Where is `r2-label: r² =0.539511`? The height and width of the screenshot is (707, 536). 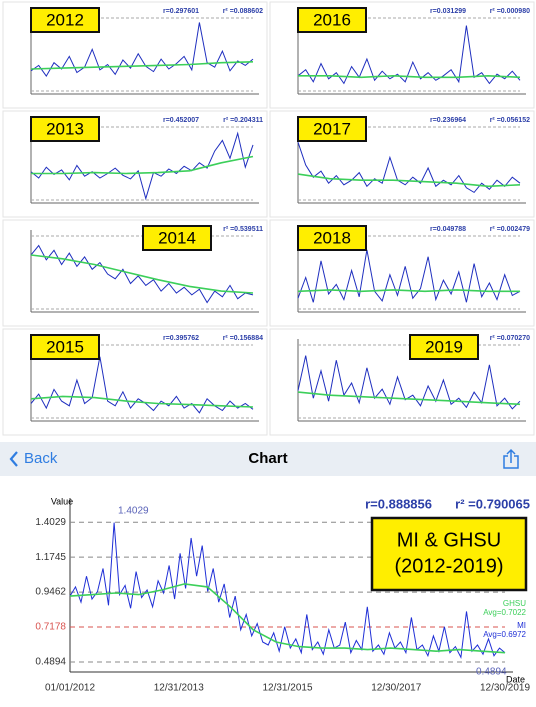
r2-label: r² =0.539511 is located at coordinates (243, 229).